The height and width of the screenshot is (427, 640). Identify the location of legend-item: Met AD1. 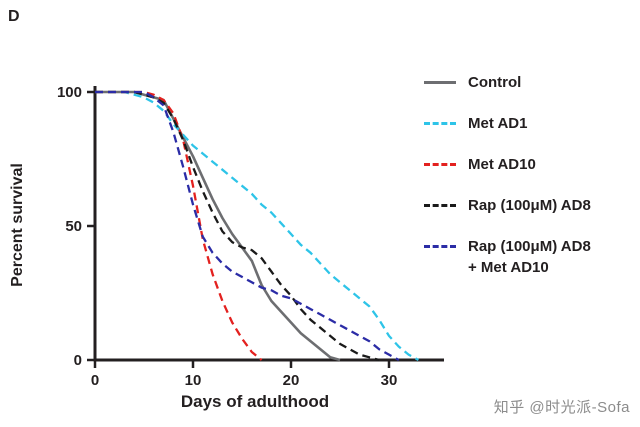
(507, 123).